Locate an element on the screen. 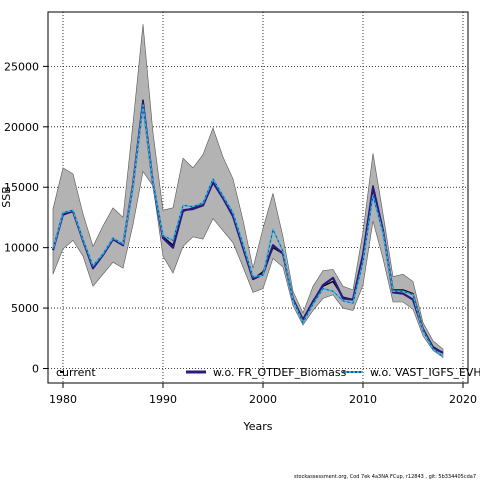  x-tick-label: 1980 is located at coordinates (63, 399).